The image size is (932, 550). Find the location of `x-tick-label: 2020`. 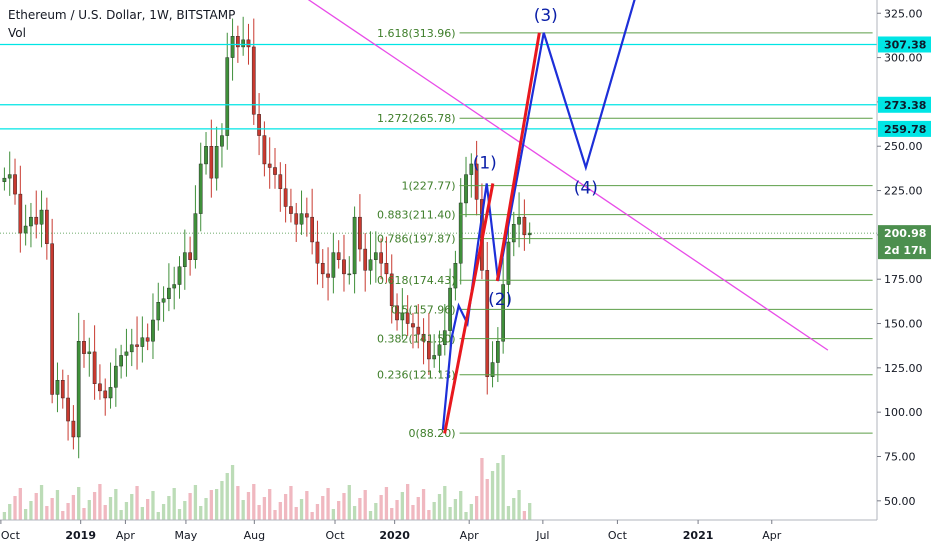

x-tick-label: 2020 is located at coordinates (394, 535).